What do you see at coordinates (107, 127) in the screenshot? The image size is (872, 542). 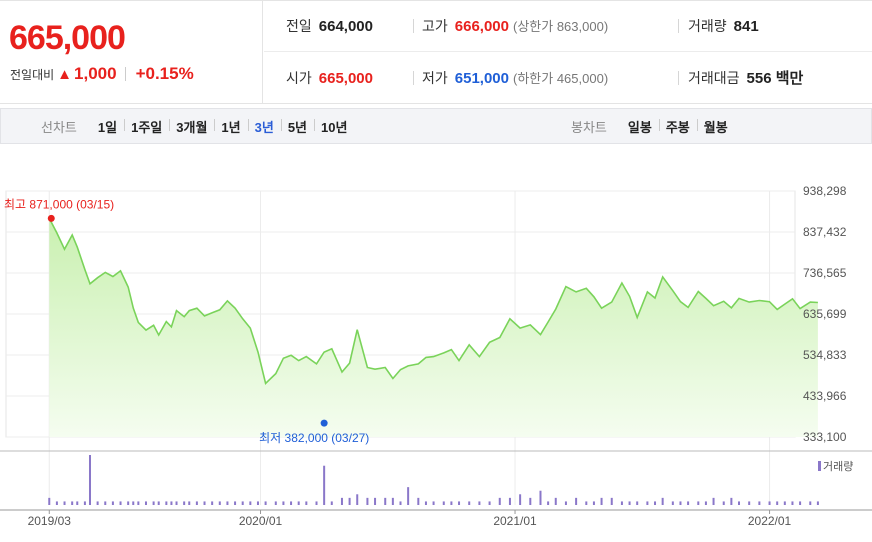 I see `tab-1d: 1일` at bounding box center [107, 127].